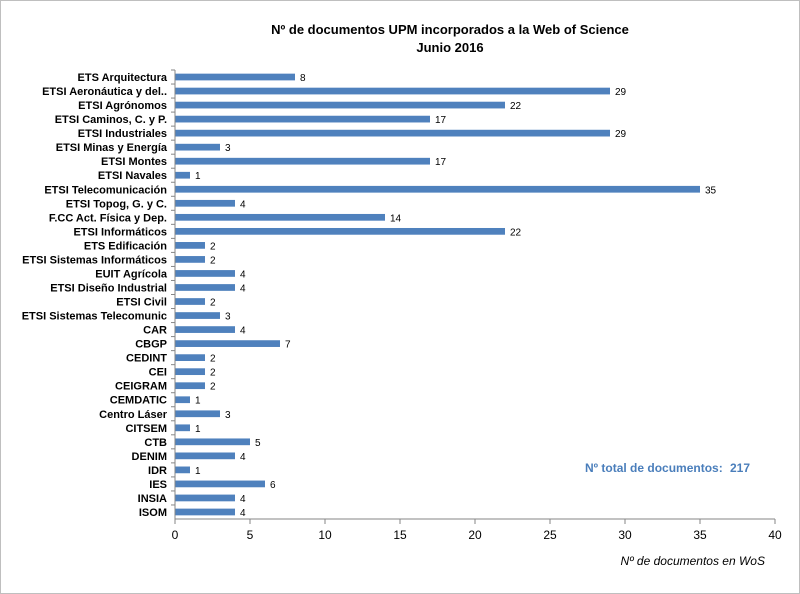 The width and height of the screenshot is (800, 594). Describe the element at coordinates (228, 415) in the screenshot. I see `value-label-24: 3` at that location.